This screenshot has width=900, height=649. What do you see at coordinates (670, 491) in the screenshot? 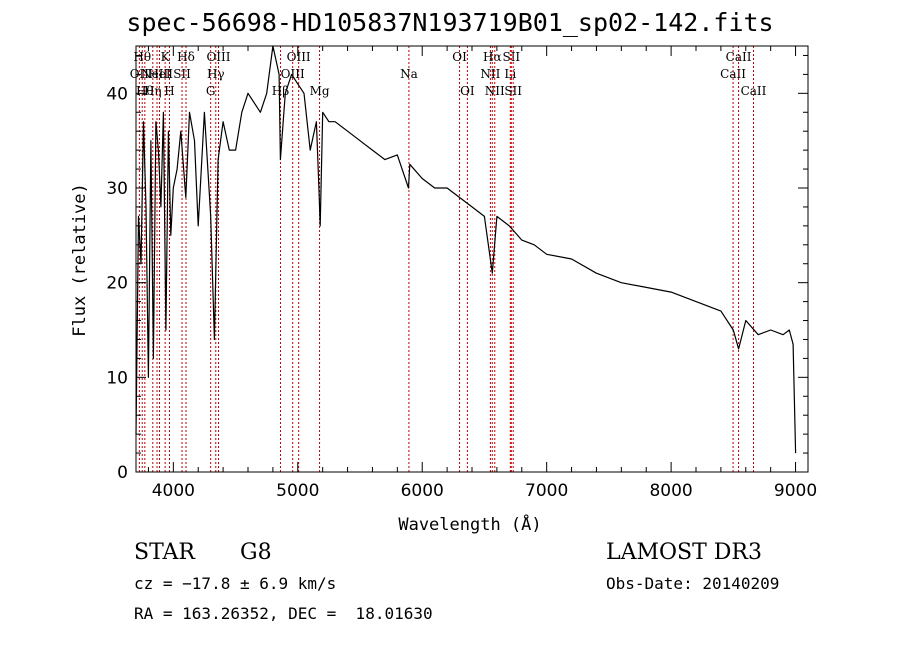
I see `x-tick-label-4: 8000` at bounding box center [670, 491].